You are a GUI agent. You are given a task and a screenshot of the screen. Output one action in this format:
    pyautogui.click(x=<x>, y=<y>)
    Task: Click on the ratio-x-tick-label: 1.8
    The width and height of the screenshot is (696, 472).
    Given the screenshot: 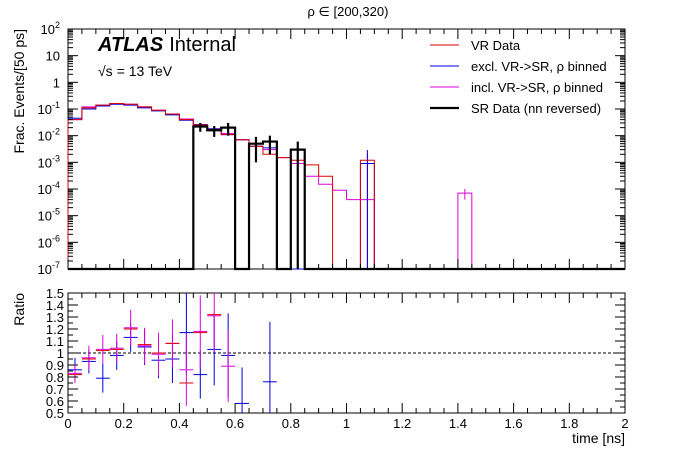 What is the action you would take?
    pyautogui.click(x=569, y=423)
    